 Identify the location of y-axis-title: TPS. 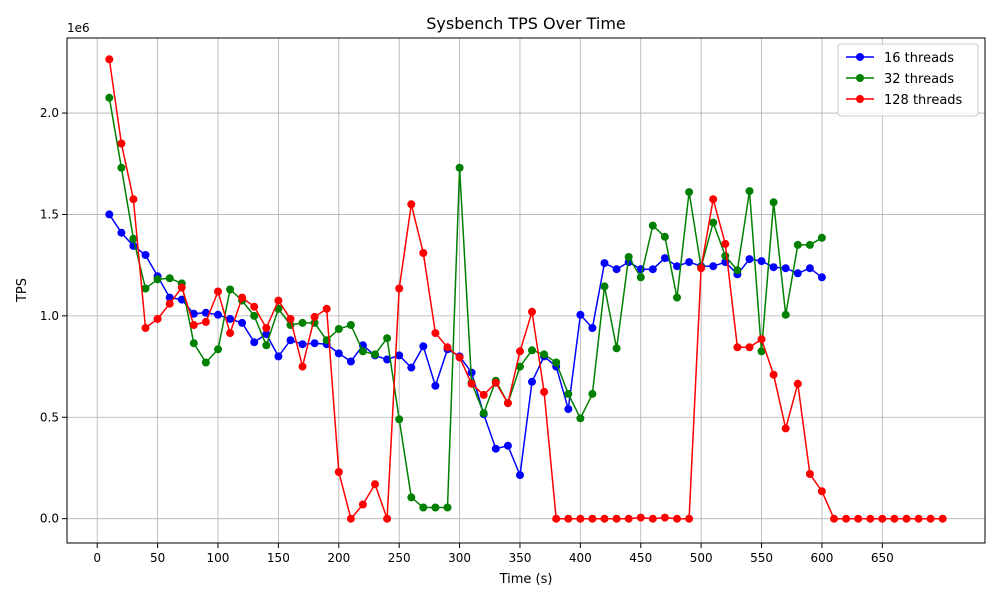
(22, 290).